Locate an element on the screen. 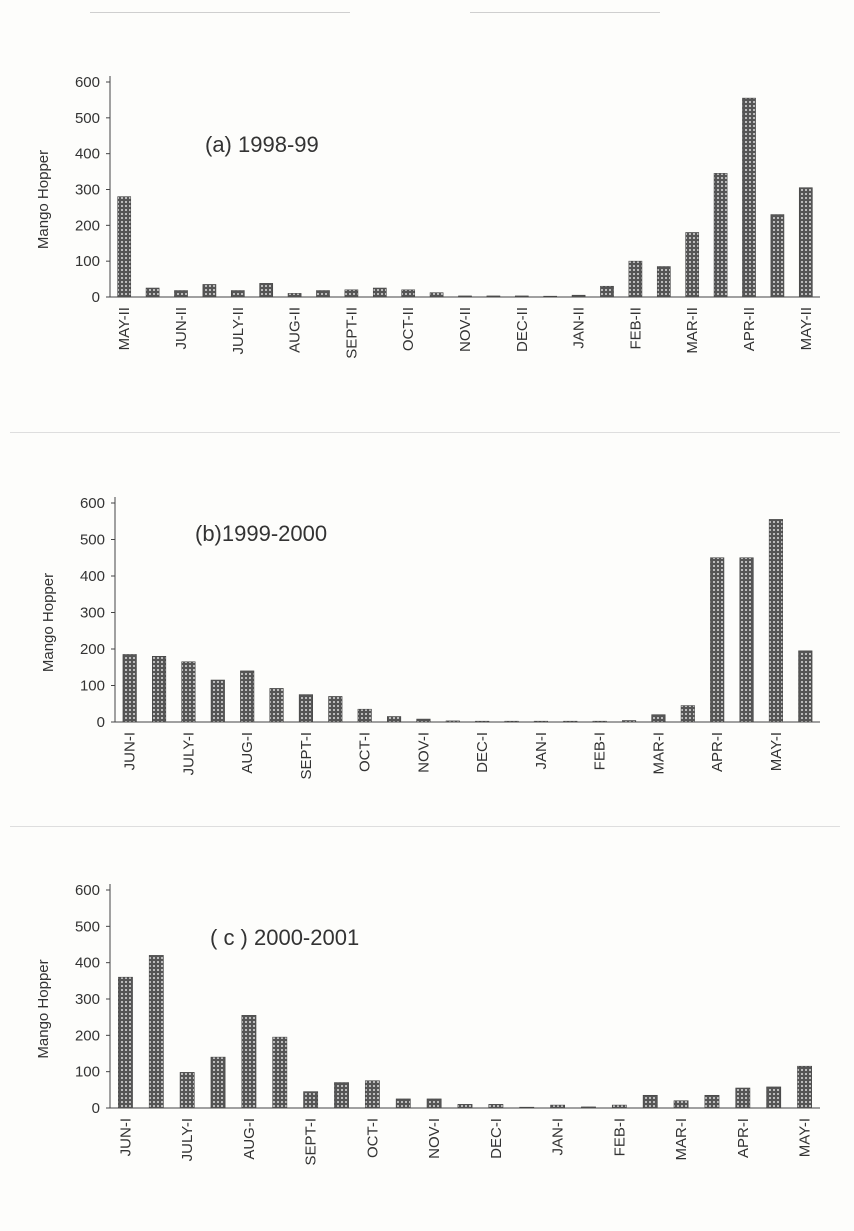  y-tick-label: 400 is located at coordinates (87, 963).